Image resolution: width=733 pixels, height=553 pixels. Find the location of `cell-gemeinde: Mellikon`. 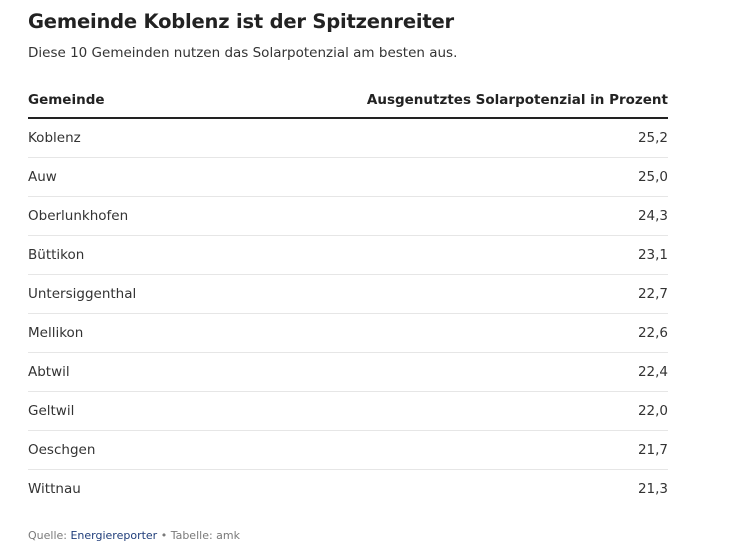

cell-gemeinde: Mellikon is located at coordinates (113, 333).